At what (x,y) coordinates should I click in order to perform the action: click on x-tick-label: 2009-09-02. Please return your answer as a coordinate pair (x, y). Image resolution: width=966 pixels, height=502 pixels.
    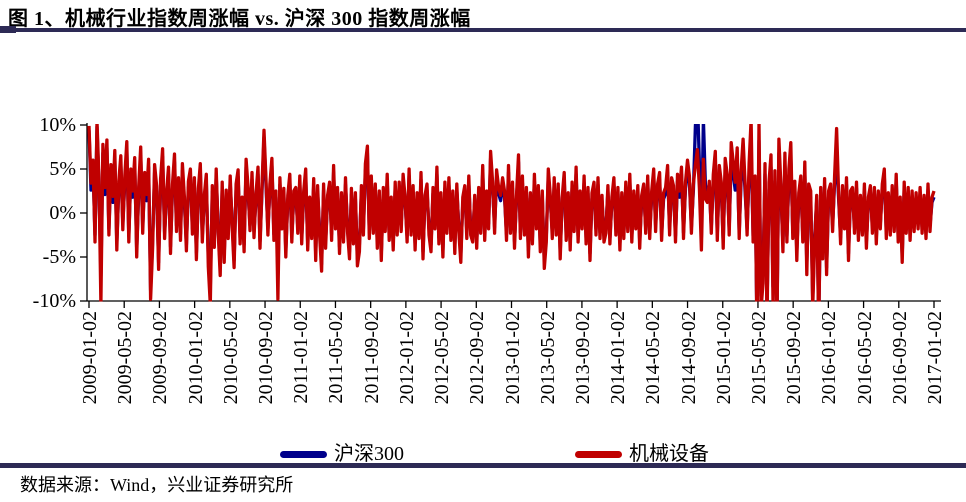
    Looking at the image, I should click on (160, 358).